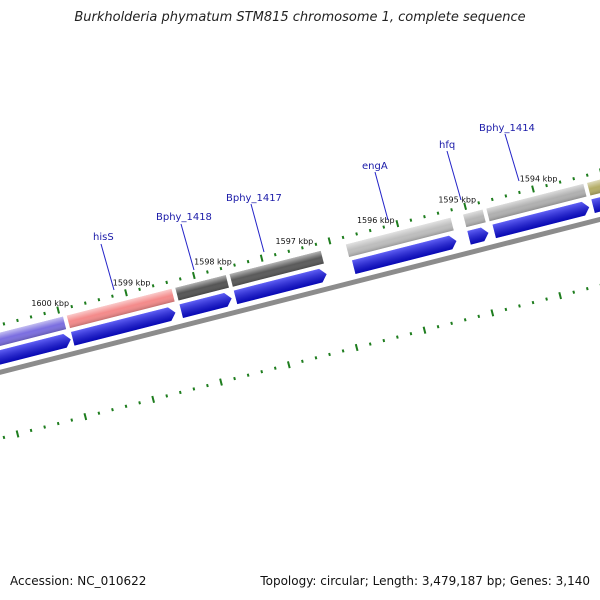 The width and height of the screenshot is (600, 600). Describe the element at coordinates (112, 581) in the screenshot. I see `accession-value: NC_010622` at that location.